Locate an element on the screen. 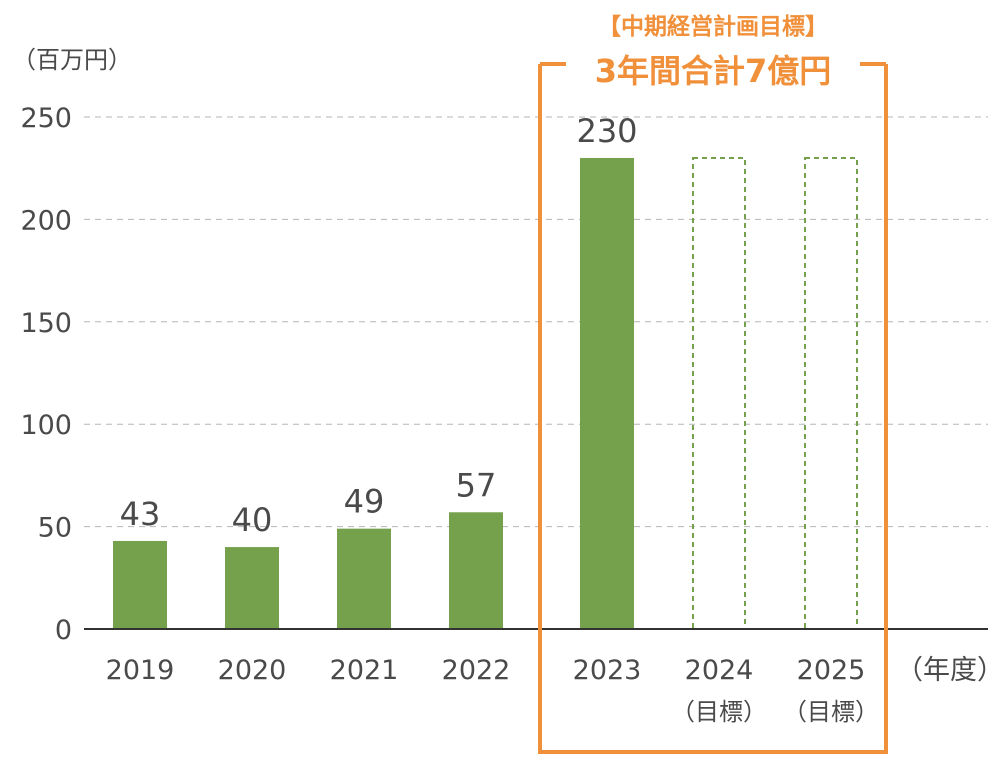 This screenshot has height=760, width=1000. x-unit-label: （年度） is located at coordinates (948, 670).